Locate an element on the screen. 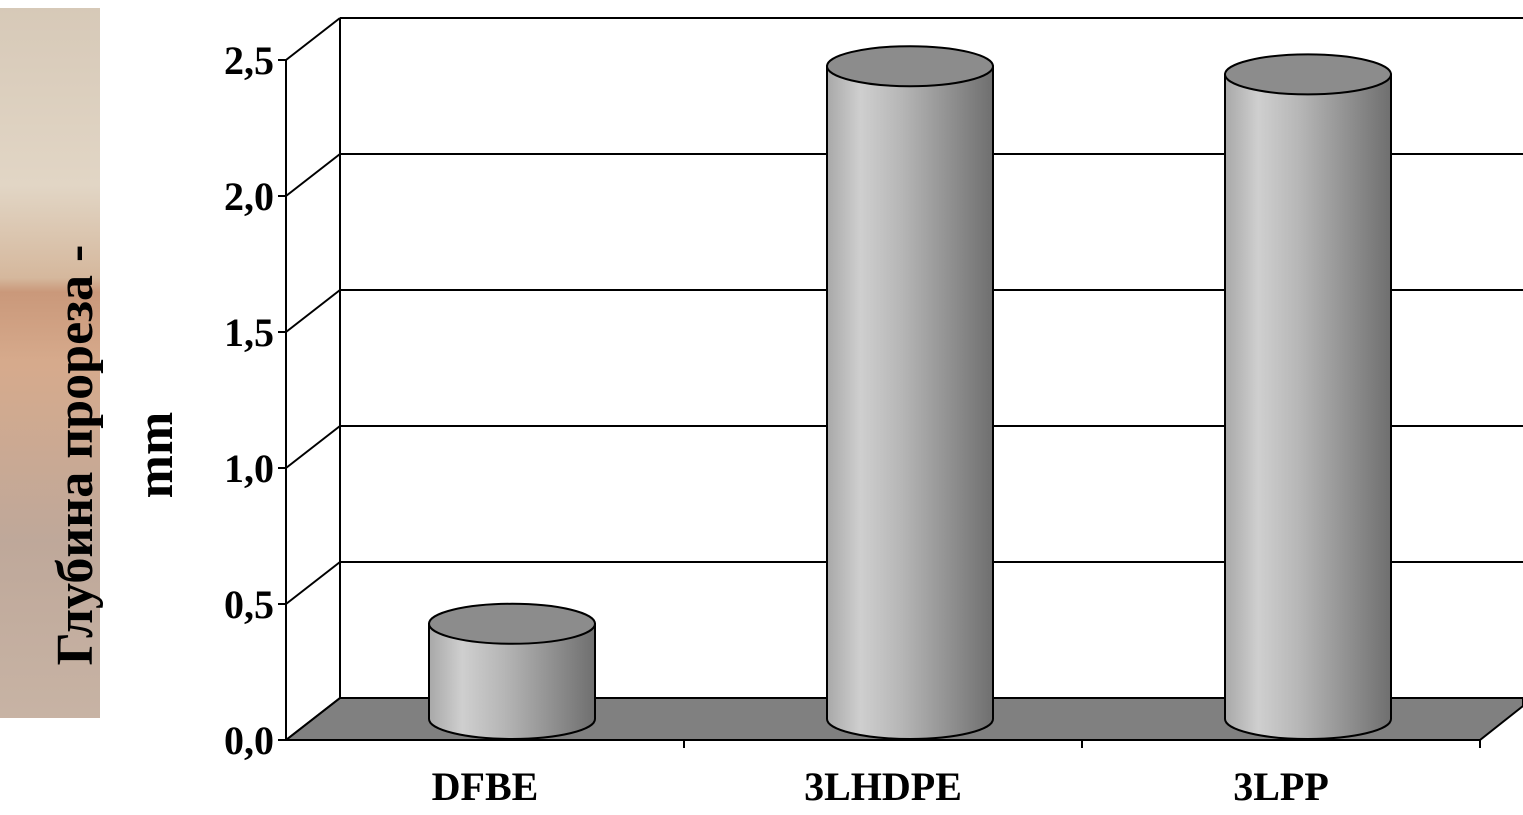 This screenshot has width=1523, height=815. y-tick-label: 1,0 is located at coordinates (249, 468).